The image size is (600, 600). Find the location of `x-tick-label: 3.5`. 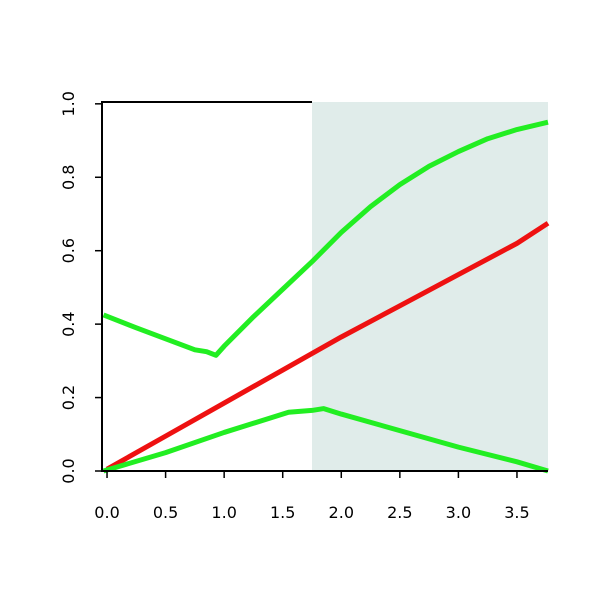

x-tick-label: 3.5 is located at coordinates (516, 512).